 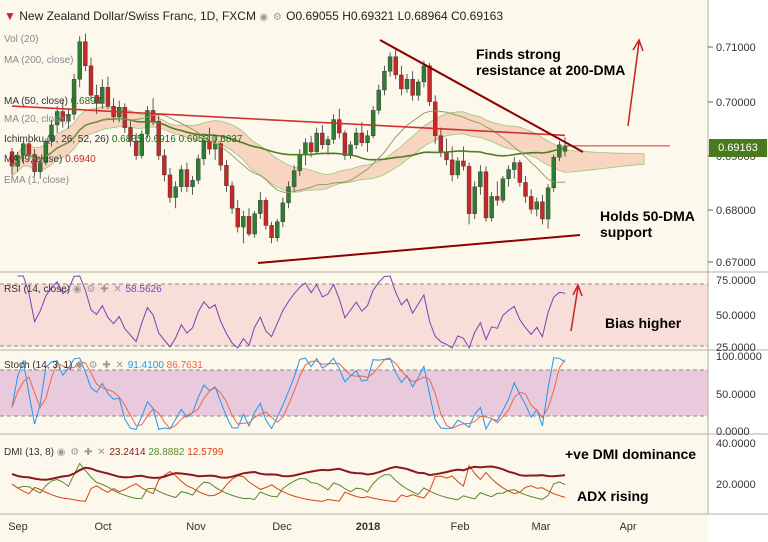 I want to click on legend-ma20: MA (20, close), so click(x=36, y=119).